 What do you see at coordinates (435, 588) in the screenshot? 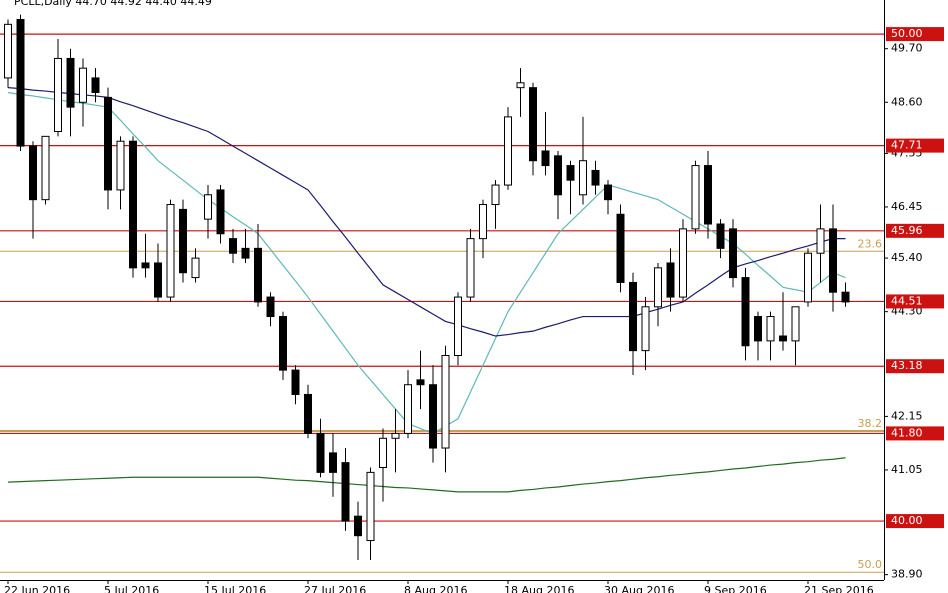
I see `x-tick-label: 8 Aug 2016` at bounding box center [435, 588].